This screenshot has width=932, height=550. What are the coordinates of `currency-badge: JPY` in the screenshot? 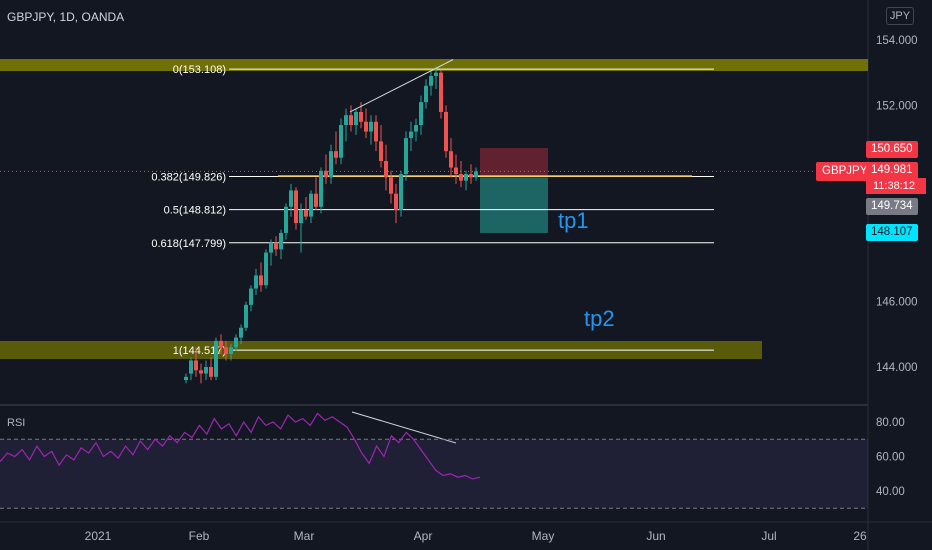 It's located at (900, 16).